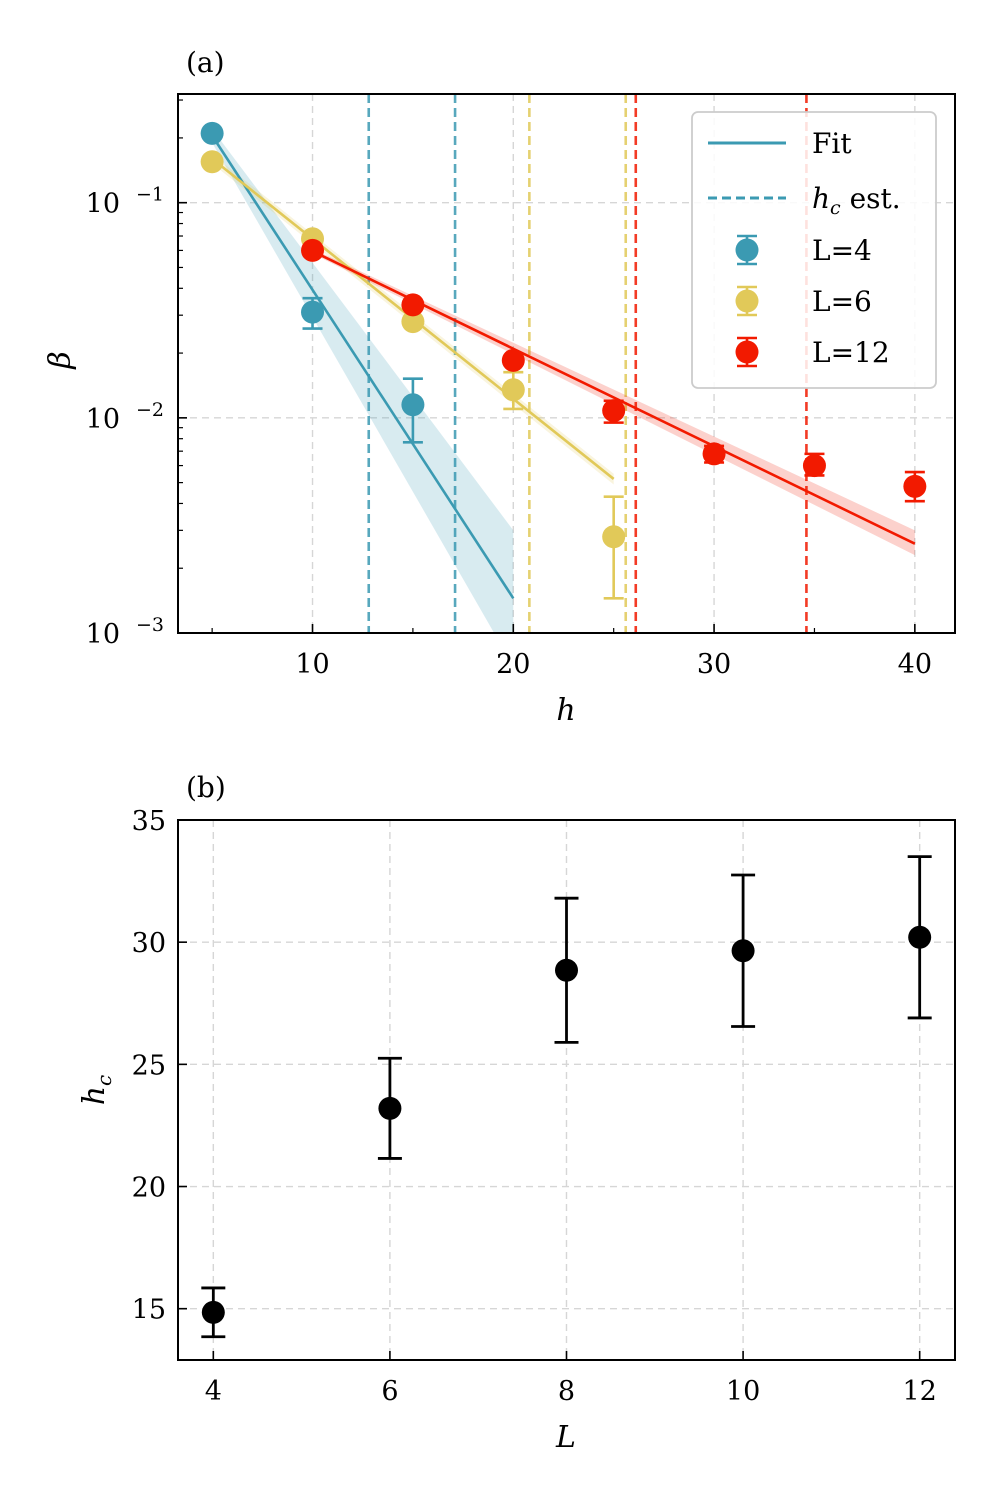 The height and width of the screenshot is (1495, 996). What do you see at coordinates (60, 360) in the screenshot?
I see `panel-a-ylabel: β` at bounding box center [60, 360].